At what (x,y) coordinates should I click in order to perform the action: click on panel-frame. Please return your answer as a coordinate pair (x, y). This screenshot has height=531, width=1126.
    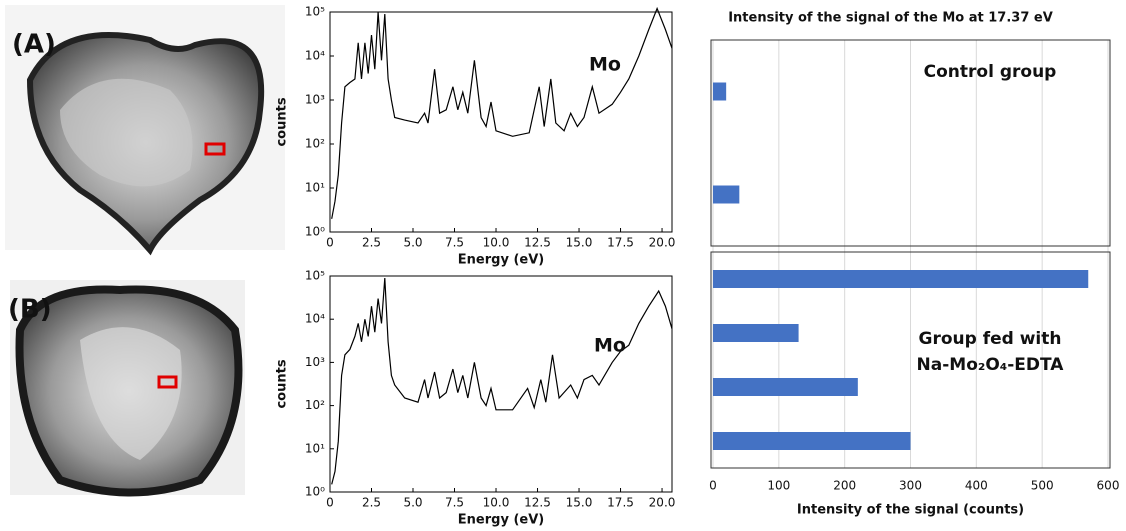
    Looking at the image, I should click on (910, 143).